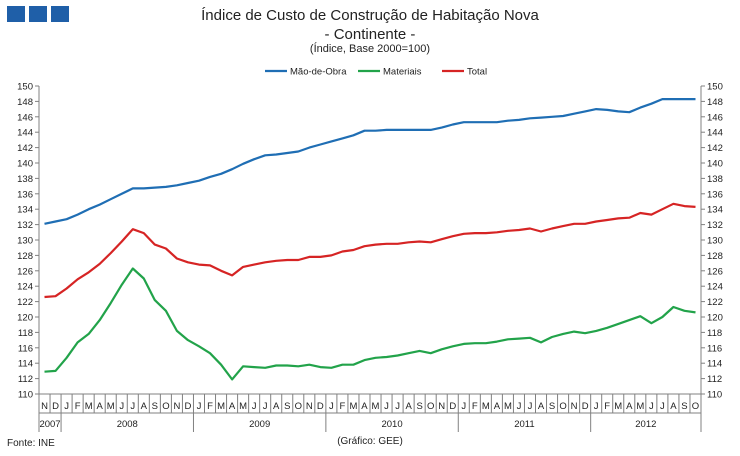 The width and height of the screenshot is (740, 456). Describe the element at coordinates (715, 87) in the screenshot. I see `y-tick-label-right: 150` at that location.